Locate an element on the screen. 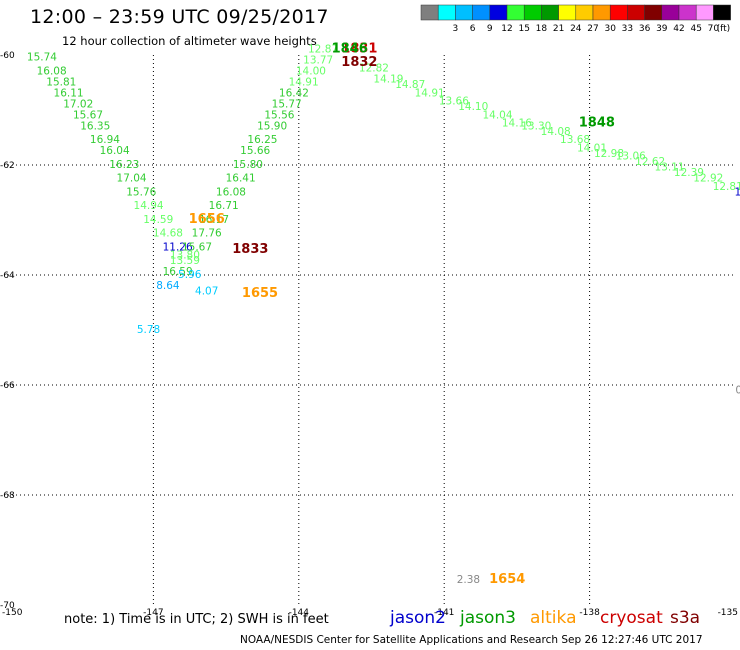 The width and height of the screenshot is (740, 650). y-tick-label: -60 is located at coordinates (7, 56).